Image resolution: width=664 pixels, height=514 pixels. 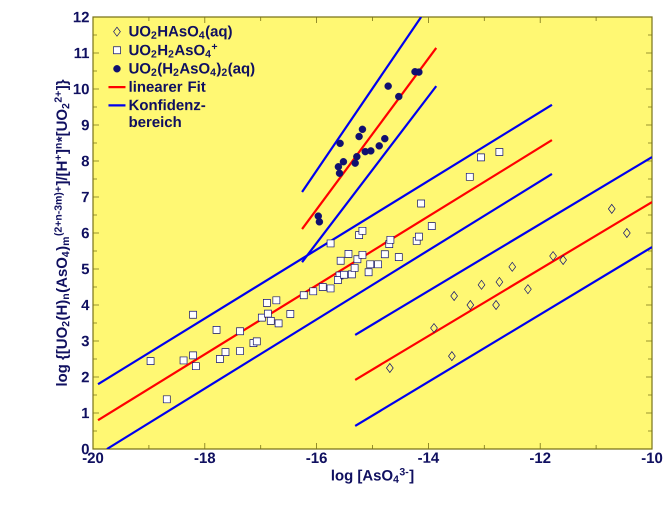 What do you see at coordinates (85, 305) in the screenshot?
I see `y-tick-label: 4` at bounding box center [85, 305].